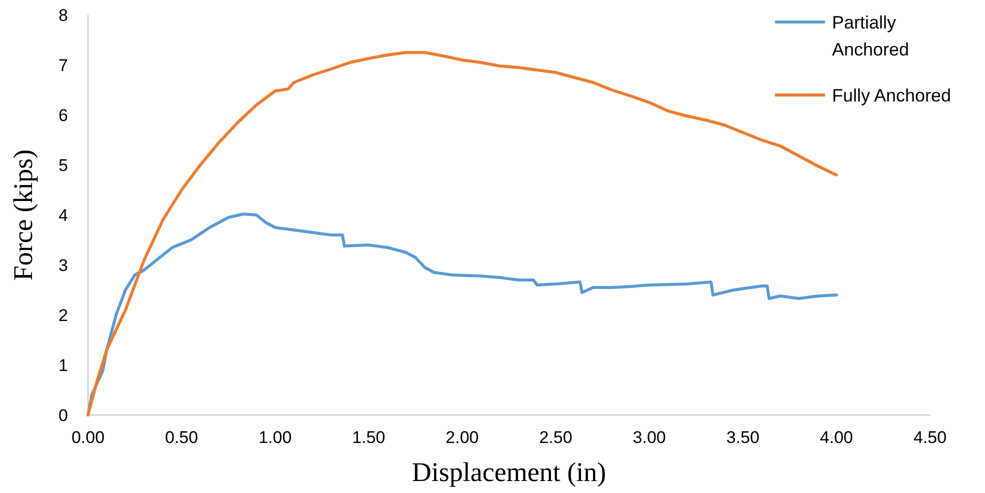  Describe the element at coordinates (369, 437) in the screenshot. I see `x-tick-label: 1.50` at that location.